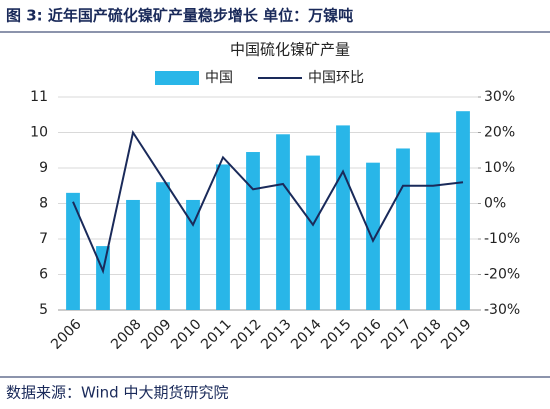  Describe the element at coordinates (43, 204) in the screenshot. I see `y-tick-label: 8` at that location.